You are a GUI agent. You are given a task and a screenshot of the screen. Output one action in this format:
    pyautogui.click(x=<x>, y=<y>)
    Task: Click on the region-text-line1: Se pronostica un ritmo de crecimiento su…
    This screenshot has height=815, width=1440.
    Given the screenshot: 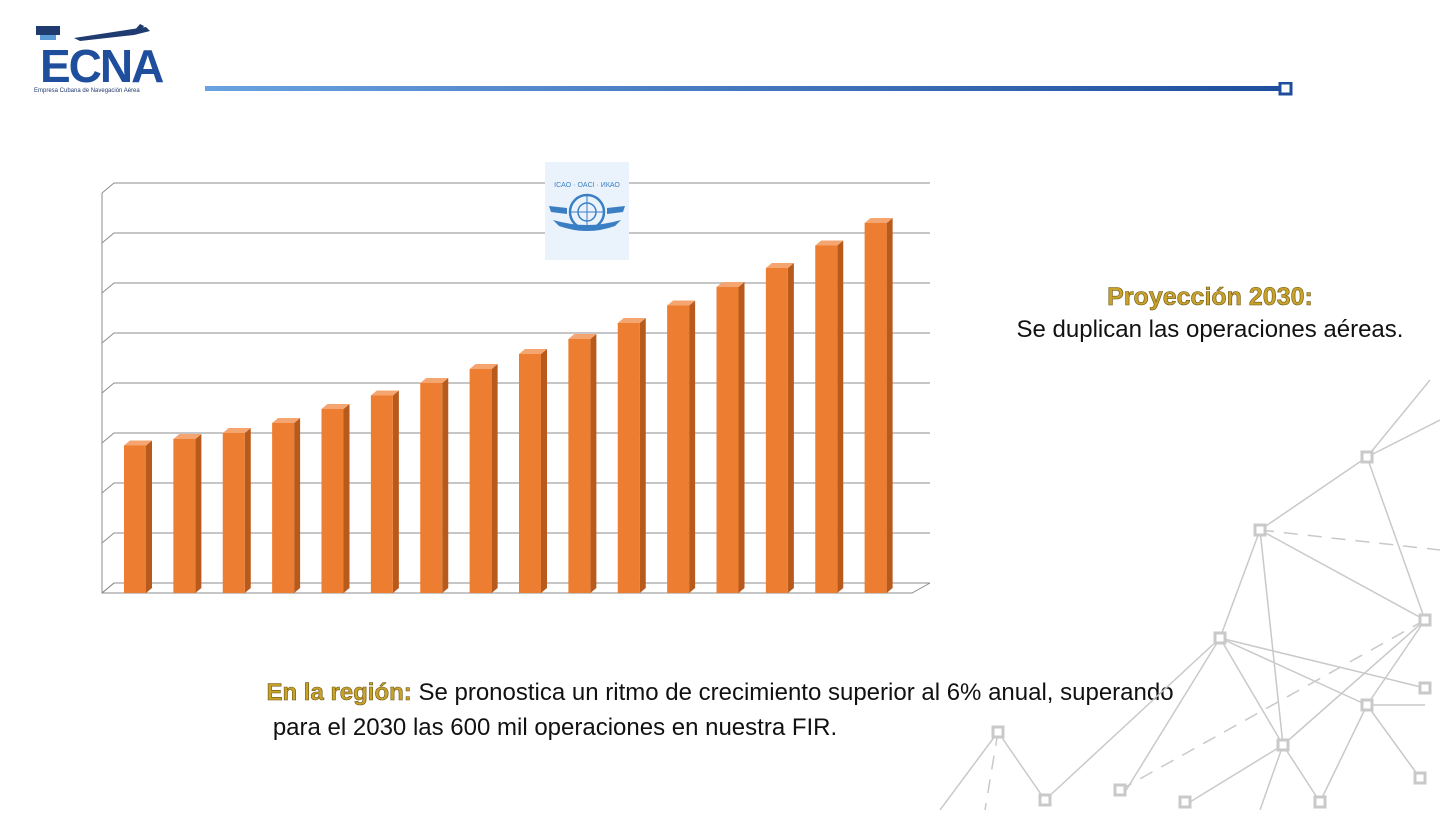 What is the action you would take?
    pyautogui.click(x=792, y=692)
    